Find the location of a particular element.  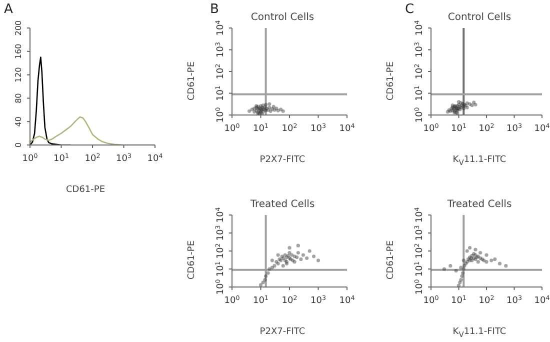

text: C is located at coordinates (409, 9).